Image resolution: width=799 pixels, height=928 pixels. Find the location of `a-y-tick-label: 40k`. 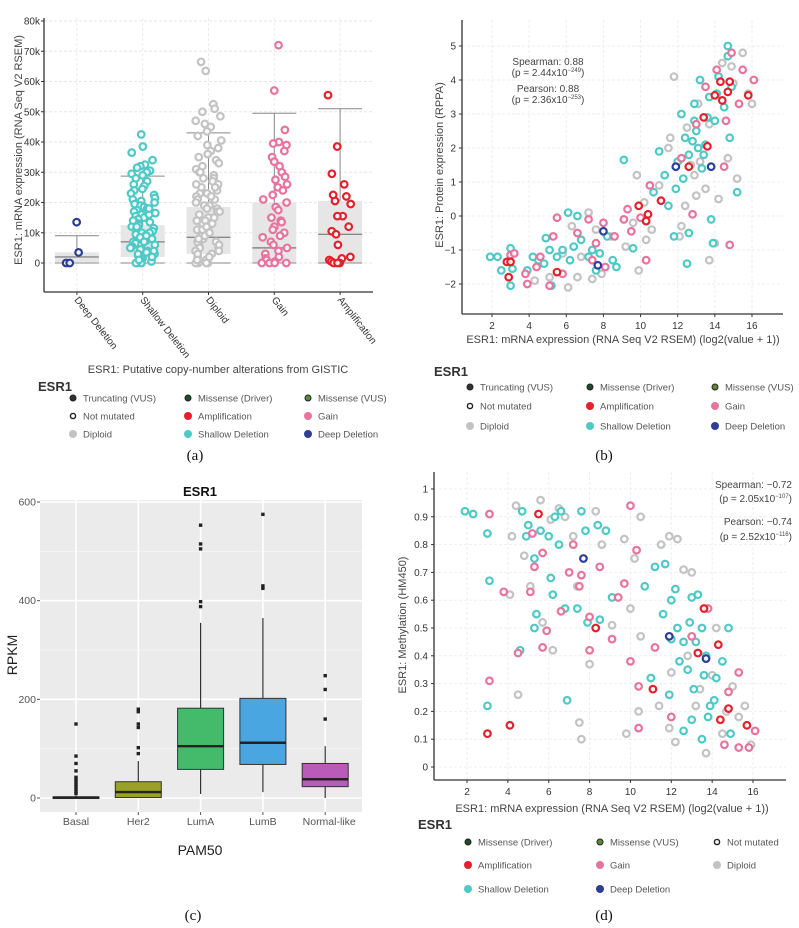

a-y-tick-label: 40k is located at coordinates (32, 143).